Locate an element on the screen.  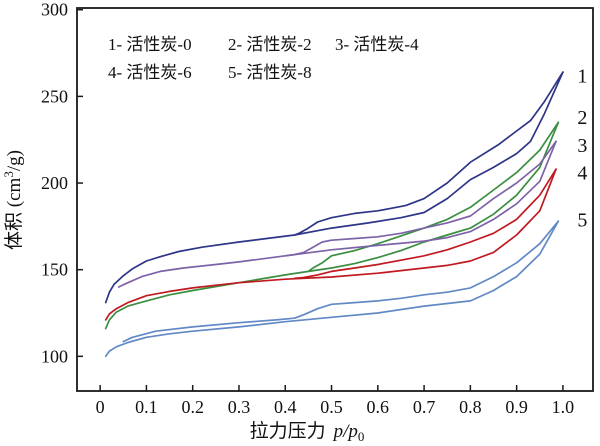
legend-item-5: 5- 活性炭-8 is located at coordinates (270, 72).